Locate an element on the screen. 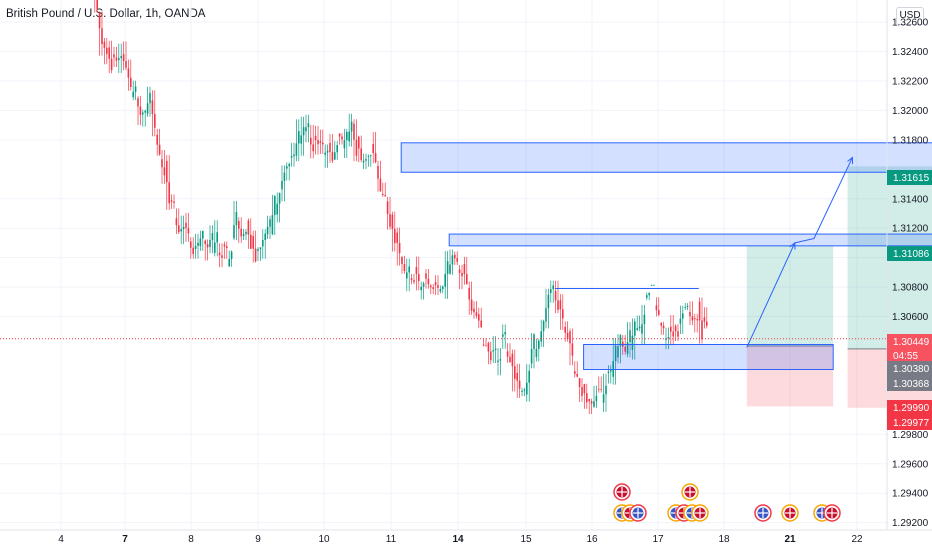 This screenshot has height=550, width=932. price-tag-label: 1.29977 is located at coordinates (911, 423).